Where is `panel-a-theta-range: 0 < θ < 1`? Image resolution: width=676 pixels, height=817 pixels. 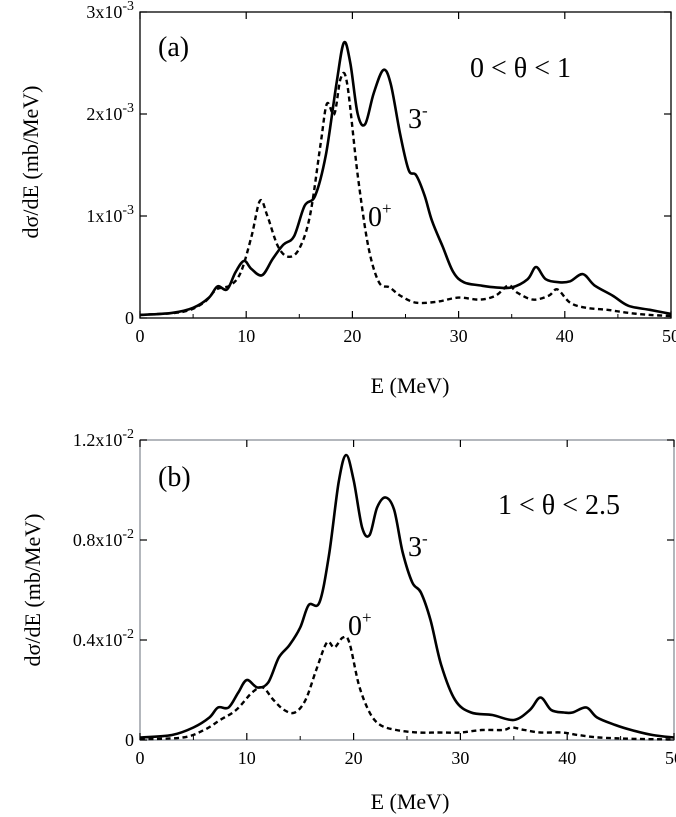 panel-a-theta-range: 0 < θ < 1 is located at coordinates (520, 68).